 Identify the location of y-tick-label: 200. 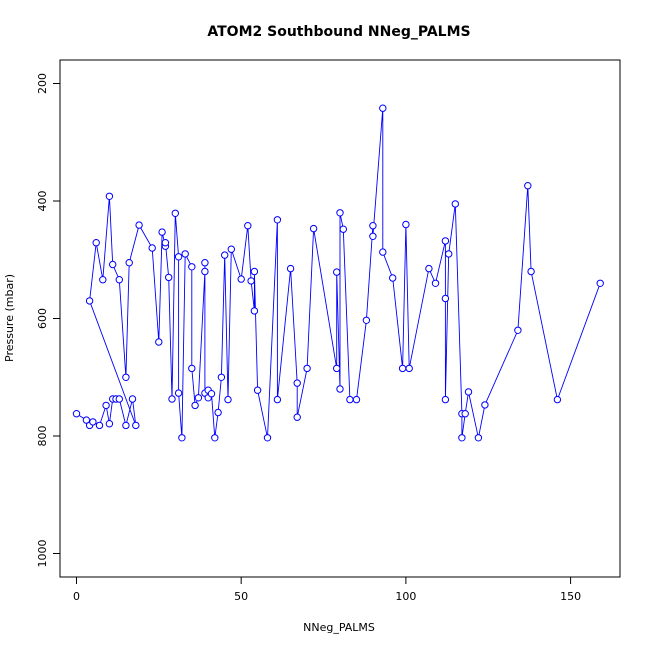
(42, 83).